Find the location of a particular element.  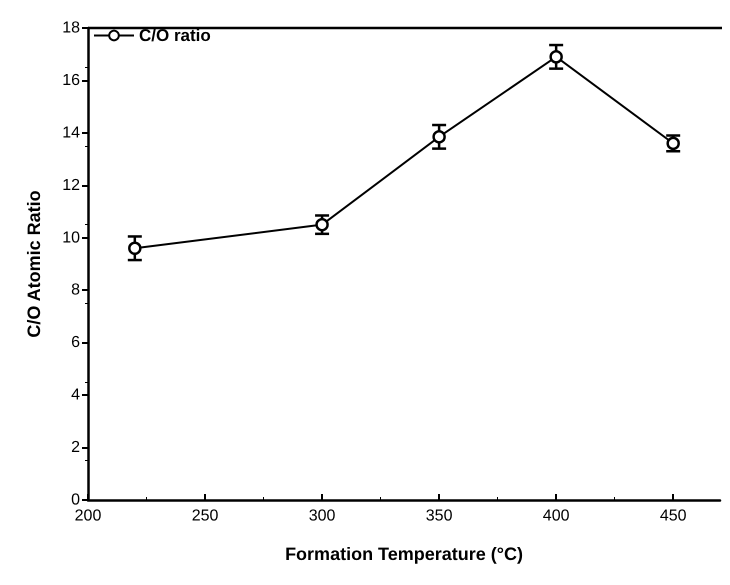

y-tick-label: 6 is located at coordinates (75, 343).